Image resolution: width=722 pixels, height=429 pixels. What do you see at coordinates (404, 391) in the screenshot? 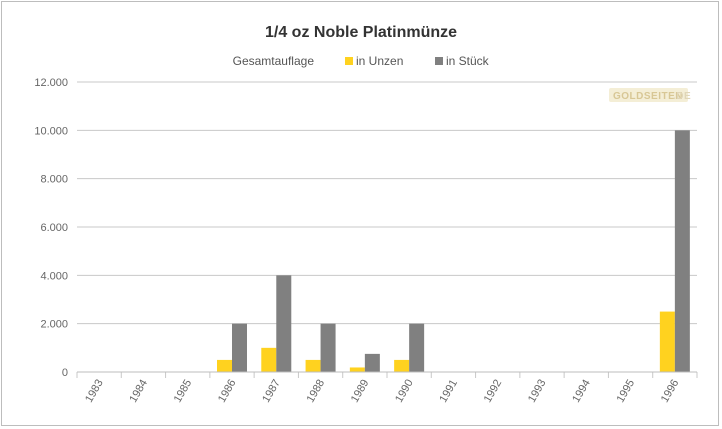
I see `x-tick-label: 1990` at bounding box center [404, 391].